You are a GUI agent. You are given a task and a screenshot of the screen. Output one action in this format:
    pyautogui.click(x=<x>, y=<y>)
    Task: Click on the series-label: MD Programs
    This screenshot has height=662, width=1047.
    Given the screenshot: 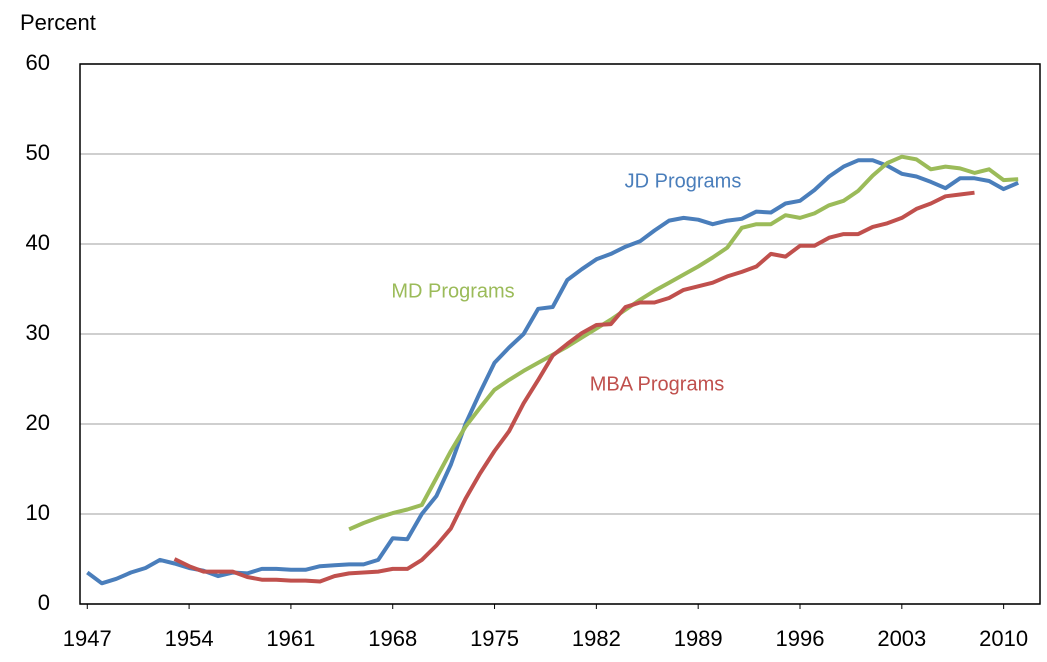 What is the action you would take?
    pyautogui.click(x=452, y=291)
    